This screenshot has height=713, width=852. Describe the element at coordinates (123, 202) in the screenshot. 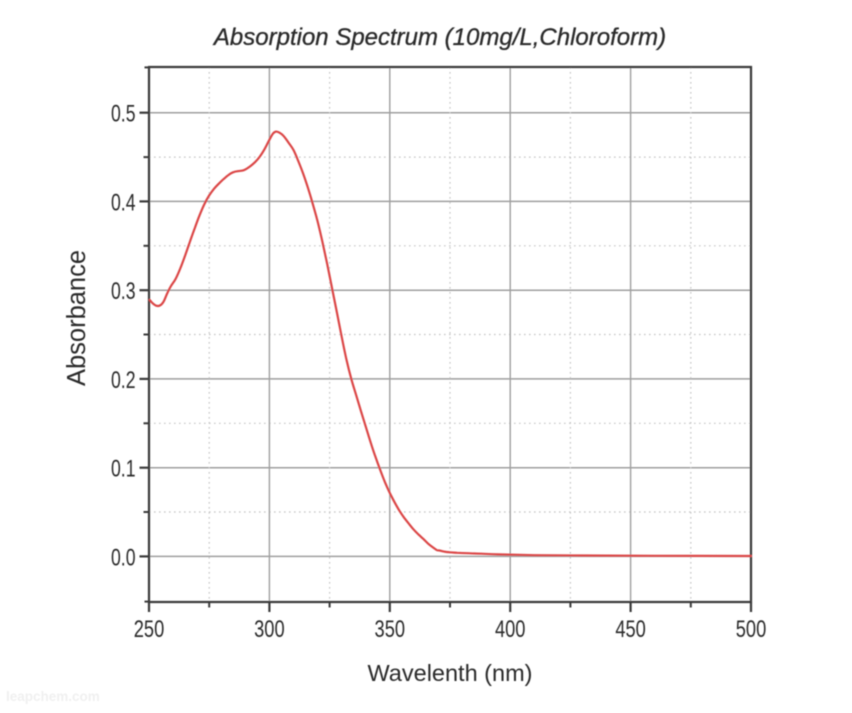

I see `svg-text: 0.4` at that location.